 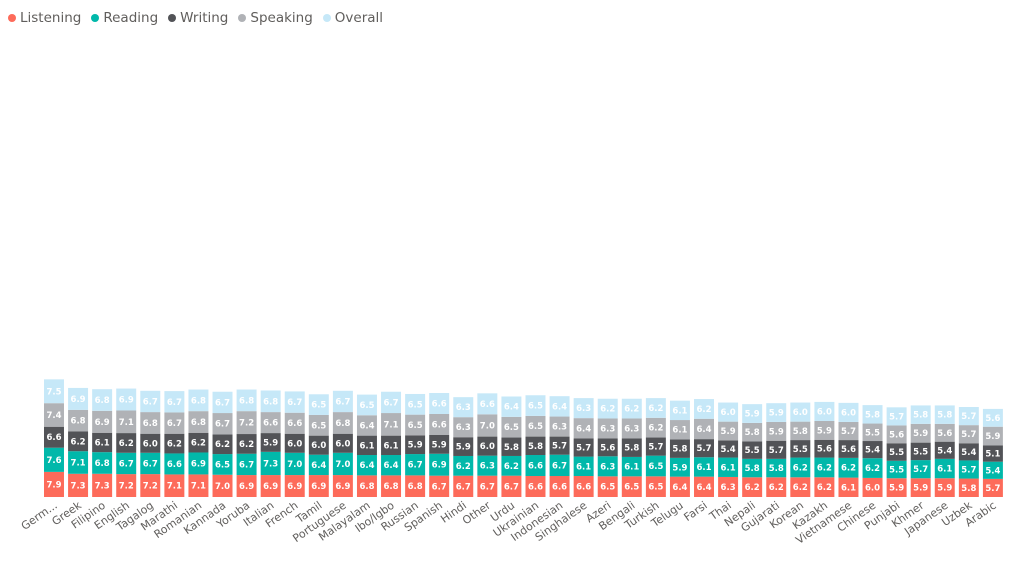 I want to click on legend-item-listening: Listening, so click(x=44, y=18).